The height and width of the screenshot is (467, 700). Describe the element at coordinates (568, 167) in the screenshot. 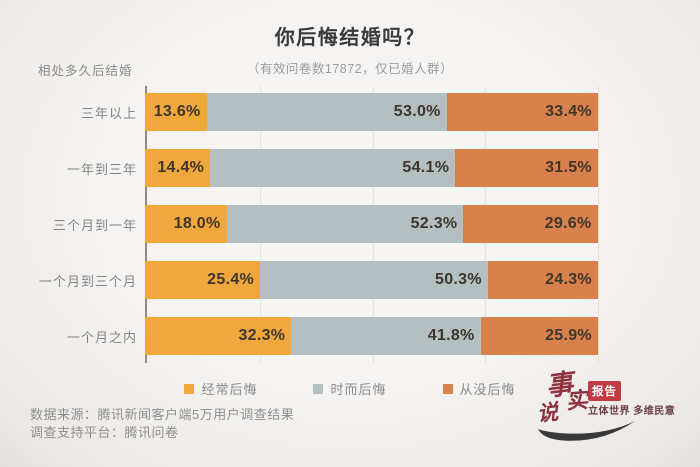

I see `value-label: 31.5%` at that location.